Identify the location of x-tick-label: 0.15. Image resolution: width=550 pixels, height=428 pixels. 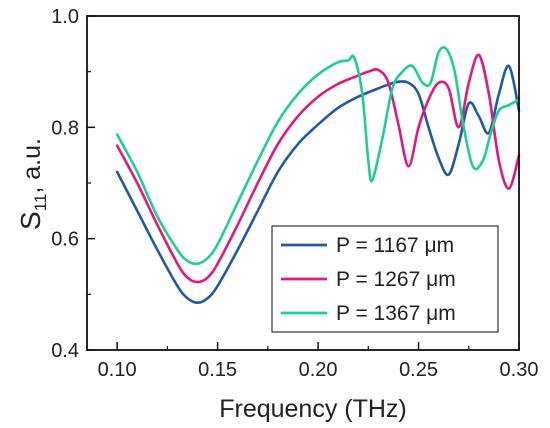
(217, 370).